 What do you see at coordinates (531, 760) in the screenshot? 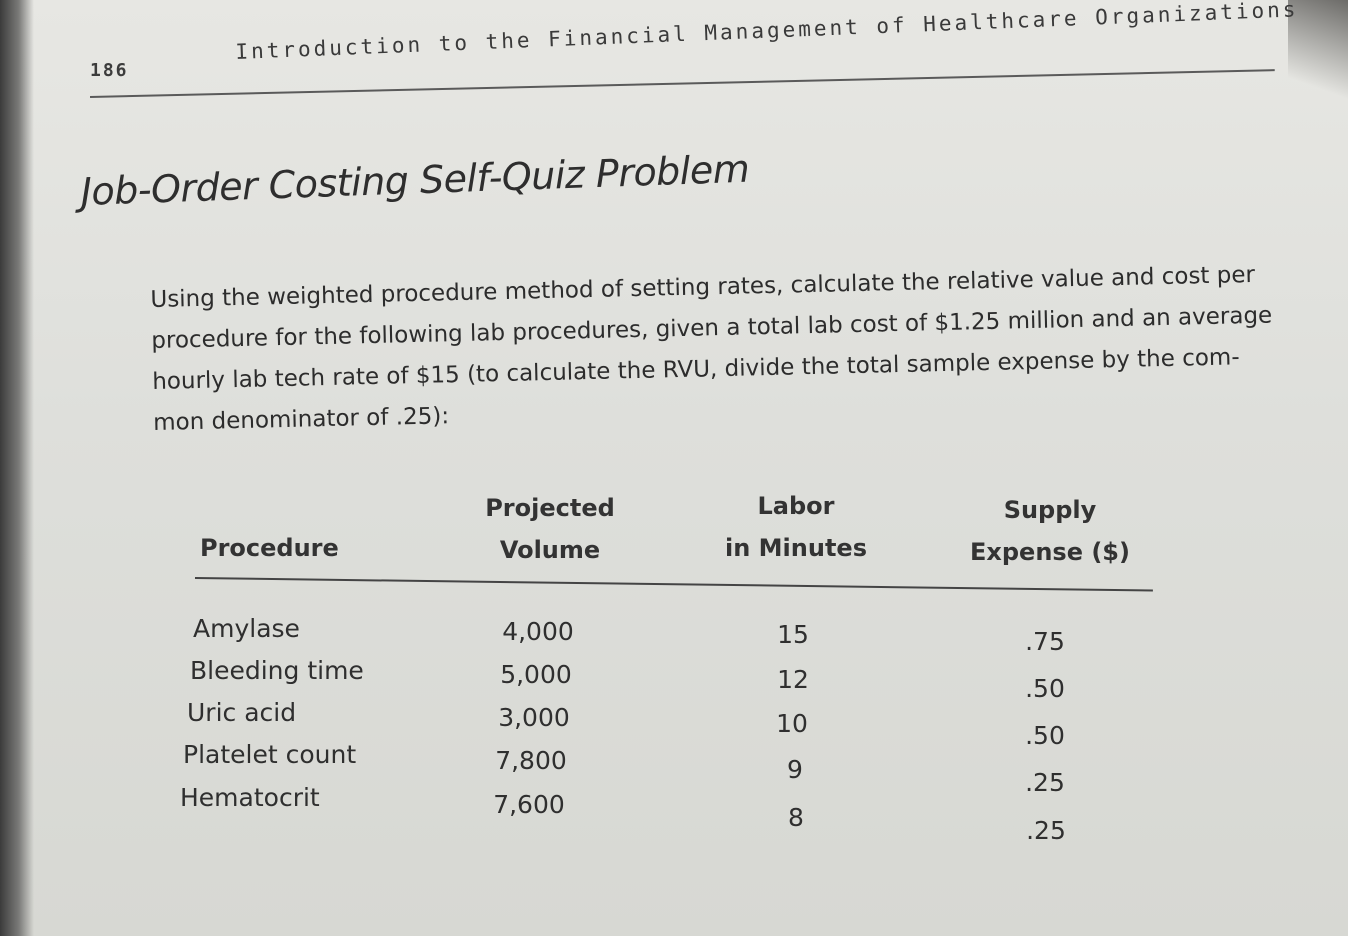
I see `volume-cell: 7,800` at bounding box center [531, 760].